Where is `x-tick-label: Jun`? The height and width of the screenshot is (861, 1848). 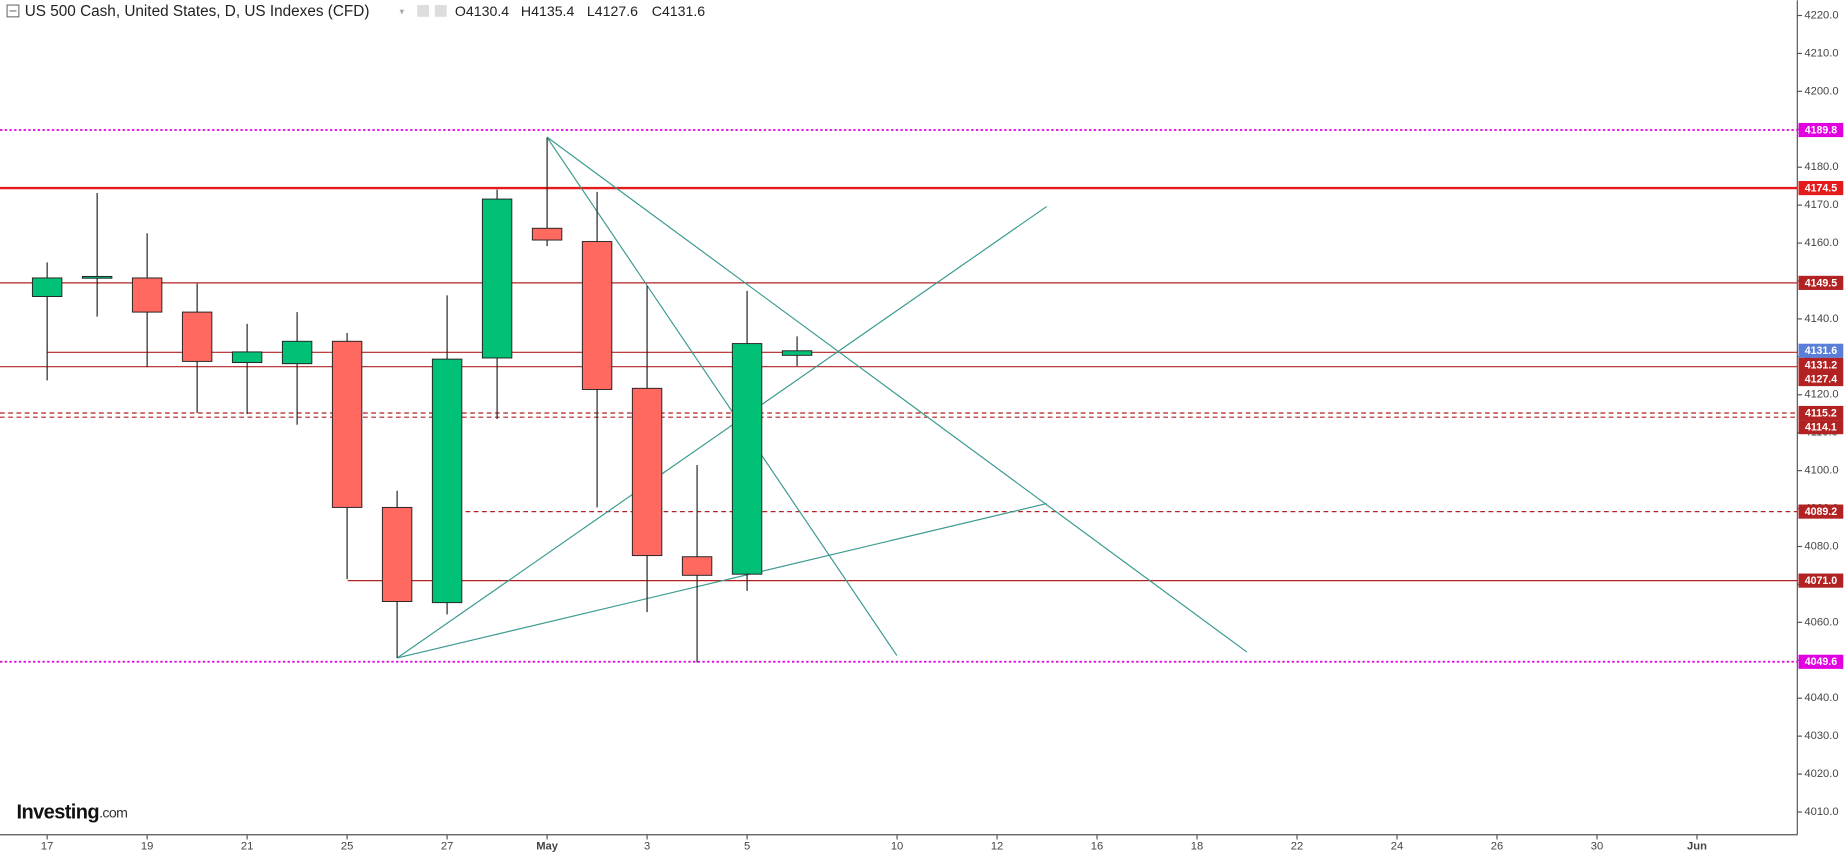
x-tick-label: Jun is located at coordinates (1697, 846).